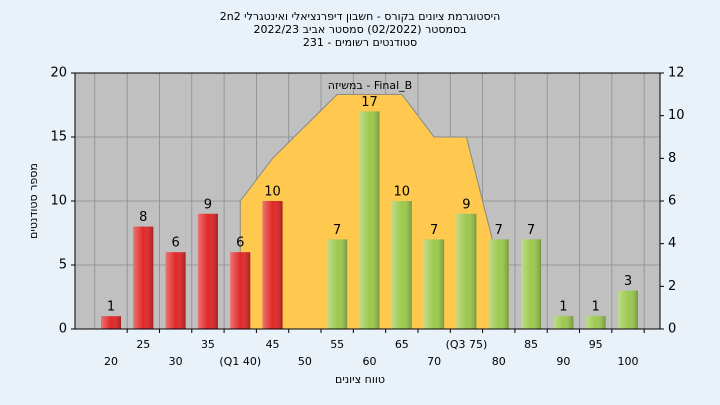  Describe the element at coordinates (499, 361) in the screenshot. I see `x-tick-label: 80` at that location.